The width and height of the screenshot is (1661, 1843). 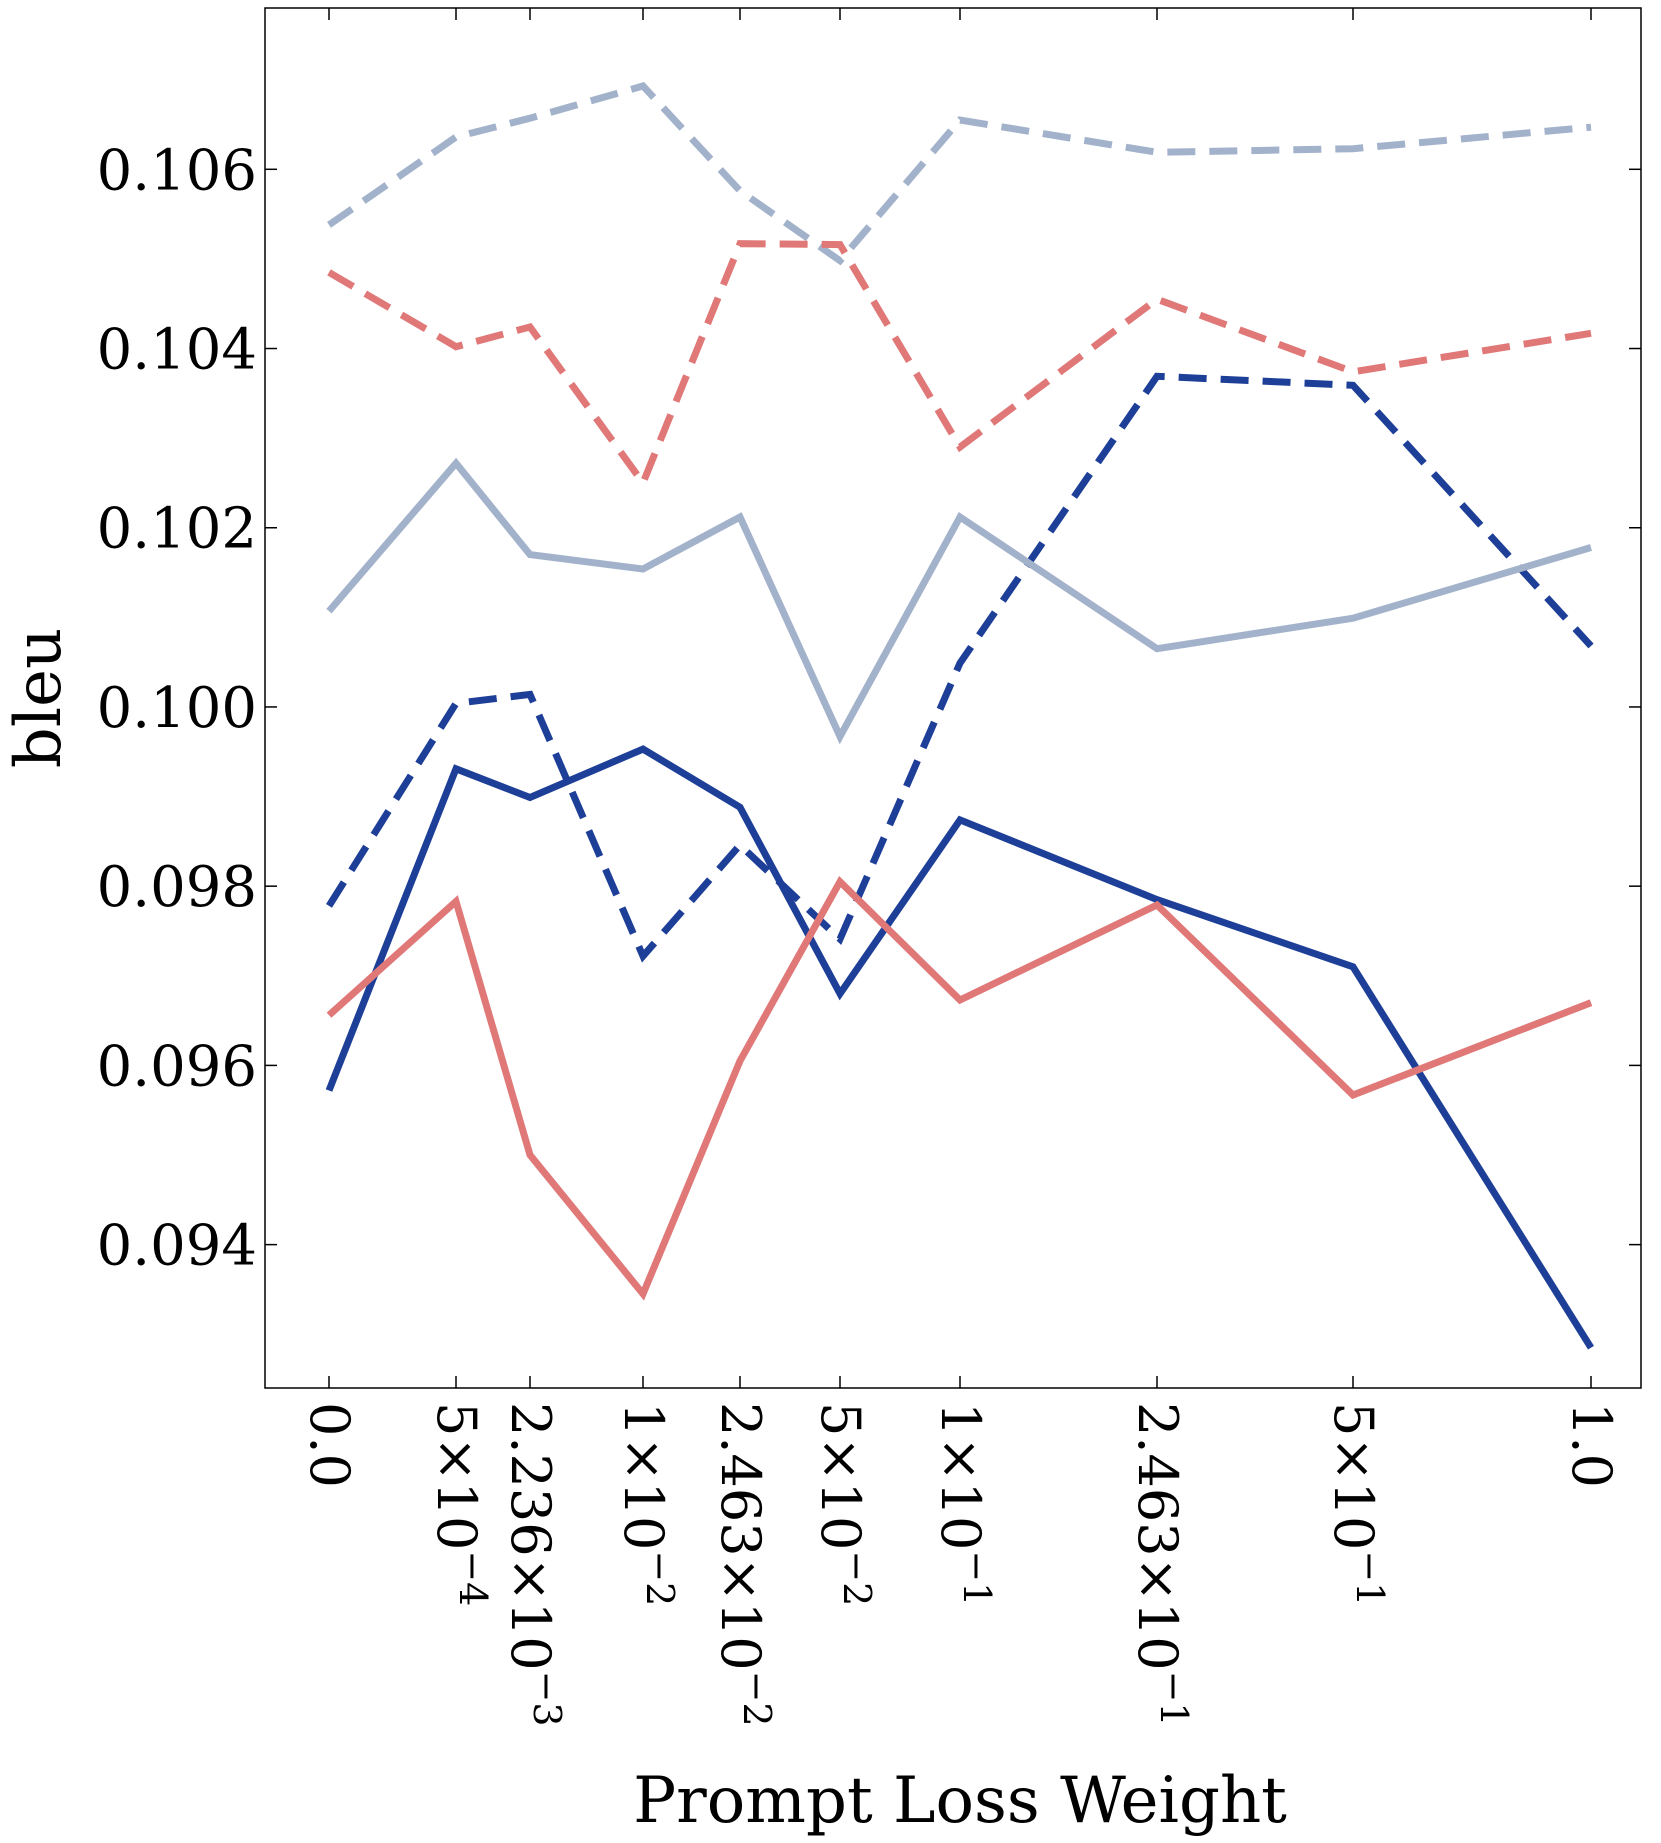 I want to click on x-tick-label-9: 1.0, so click(x=1591, y=1445).